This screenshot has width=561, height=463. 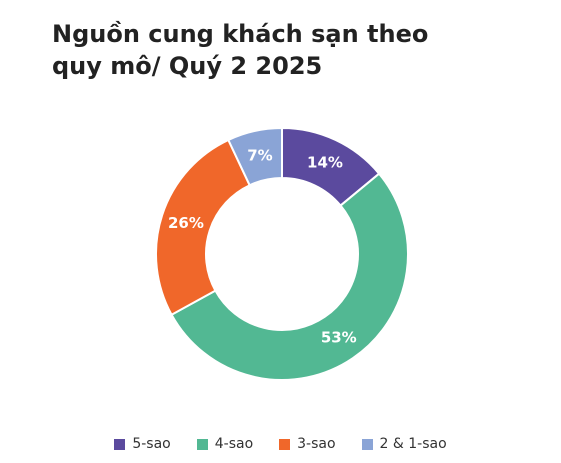 What do you see at coordinates (325, 163) in the screenshot?
I see `slice-label-5-sao: 14%` at bounding box center [325, 163].